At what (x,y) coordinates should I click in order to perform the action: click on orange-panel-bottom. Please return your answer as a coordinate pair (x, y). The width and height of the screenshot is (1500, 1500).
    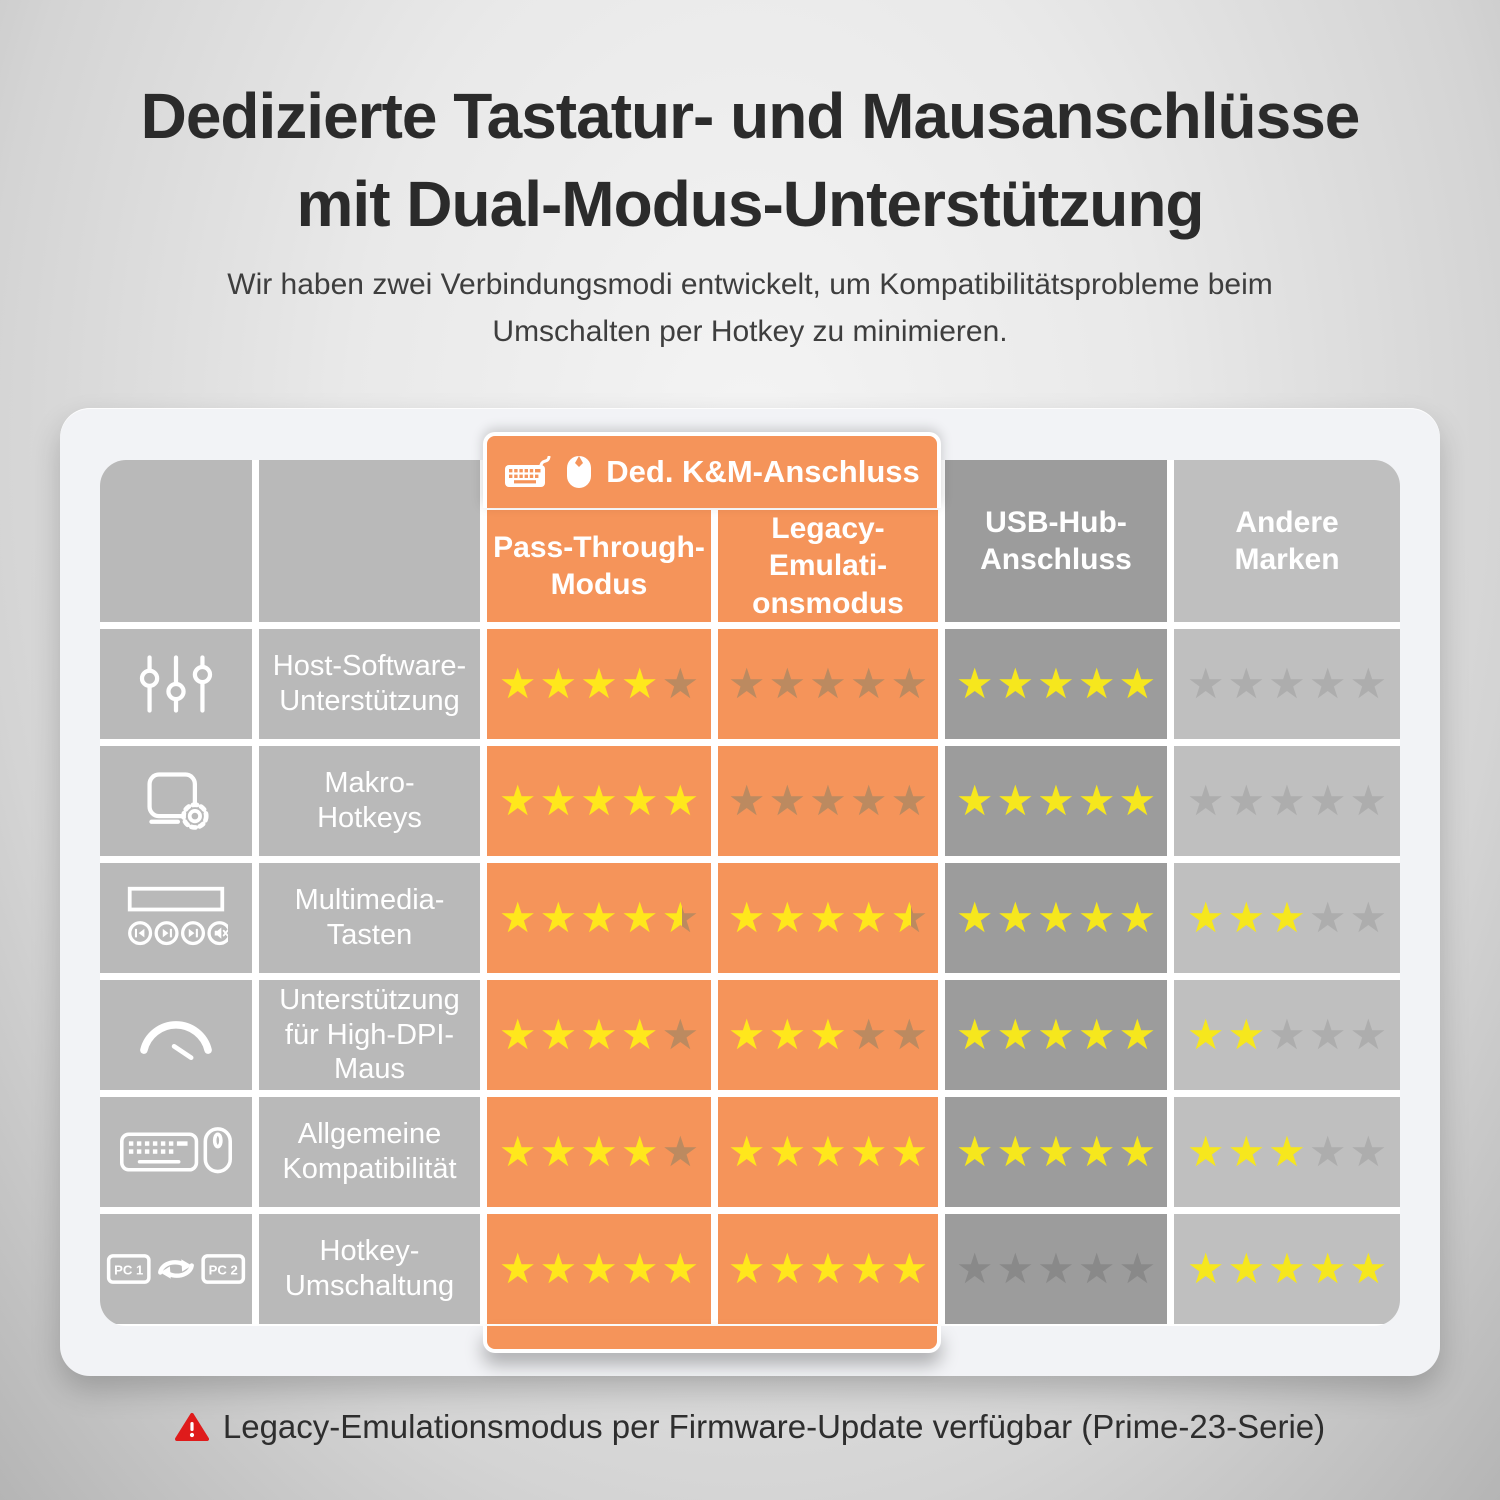
    Looking at the image, I should click on (712, 1339).